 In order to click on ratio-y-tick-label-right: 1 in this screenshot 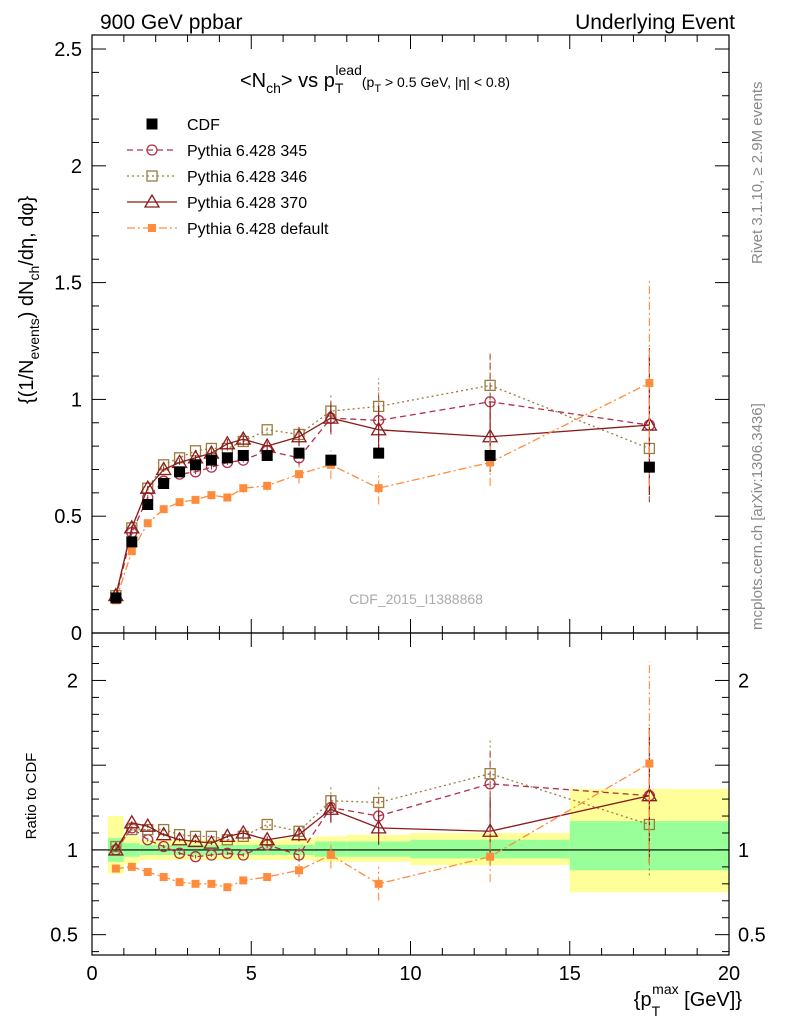, I will do `click(743, 851)`.